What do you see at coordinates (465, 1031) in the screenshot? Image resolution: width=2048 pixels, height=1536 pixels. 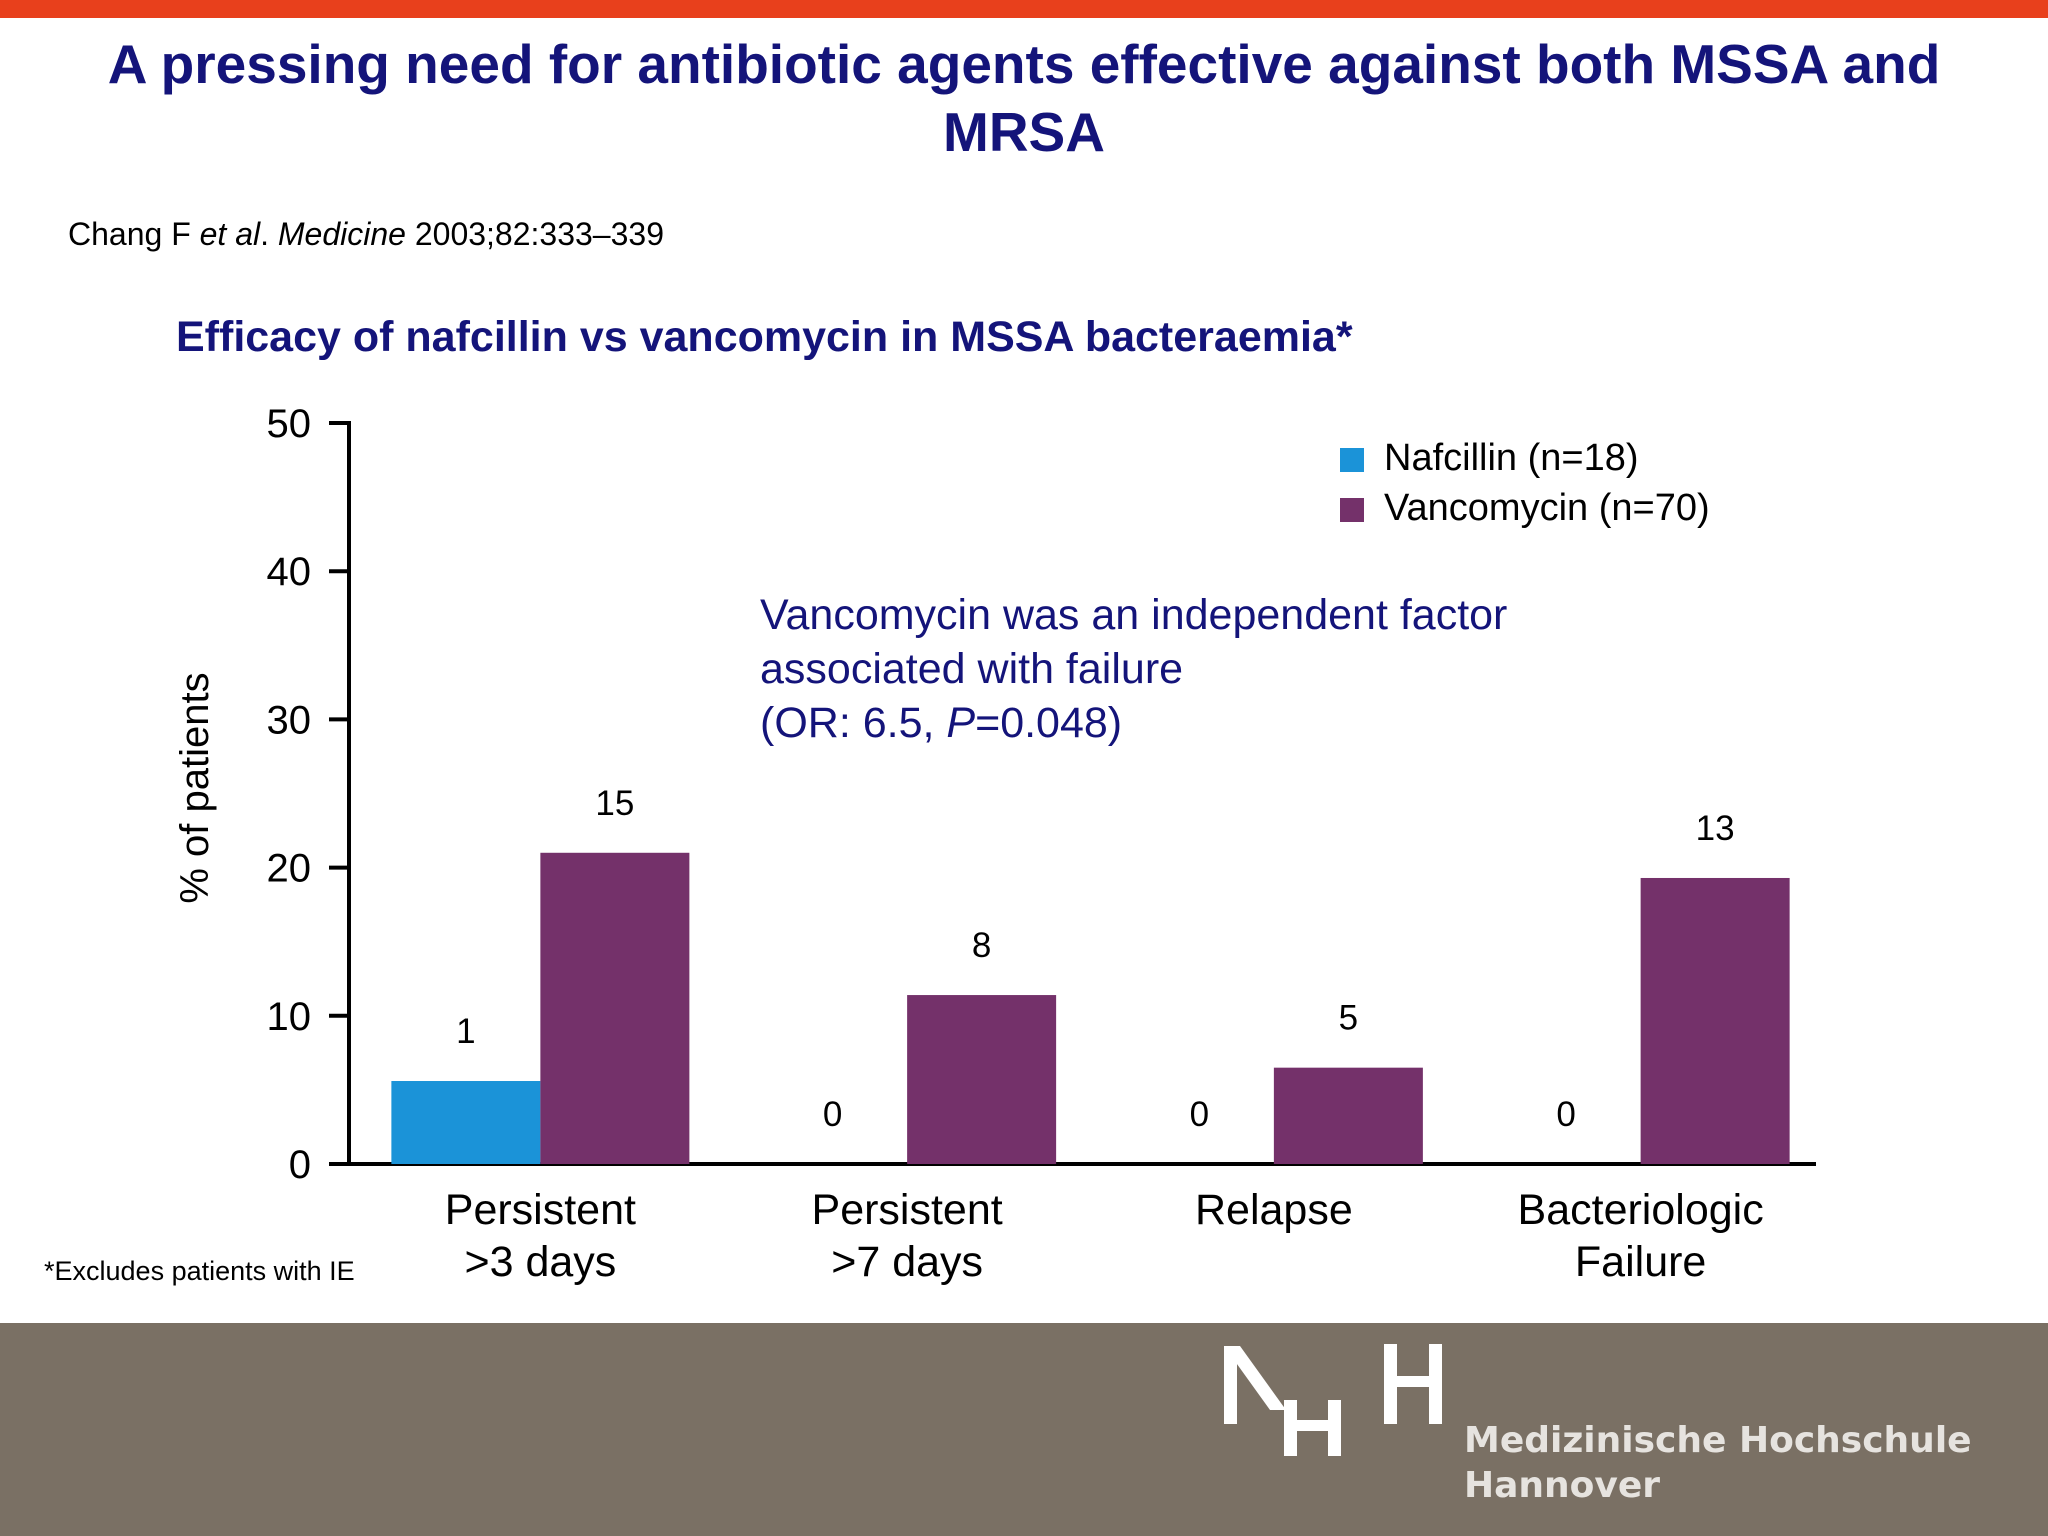 I see `bar-data-label: 1` at bounding box center [465, 1031].